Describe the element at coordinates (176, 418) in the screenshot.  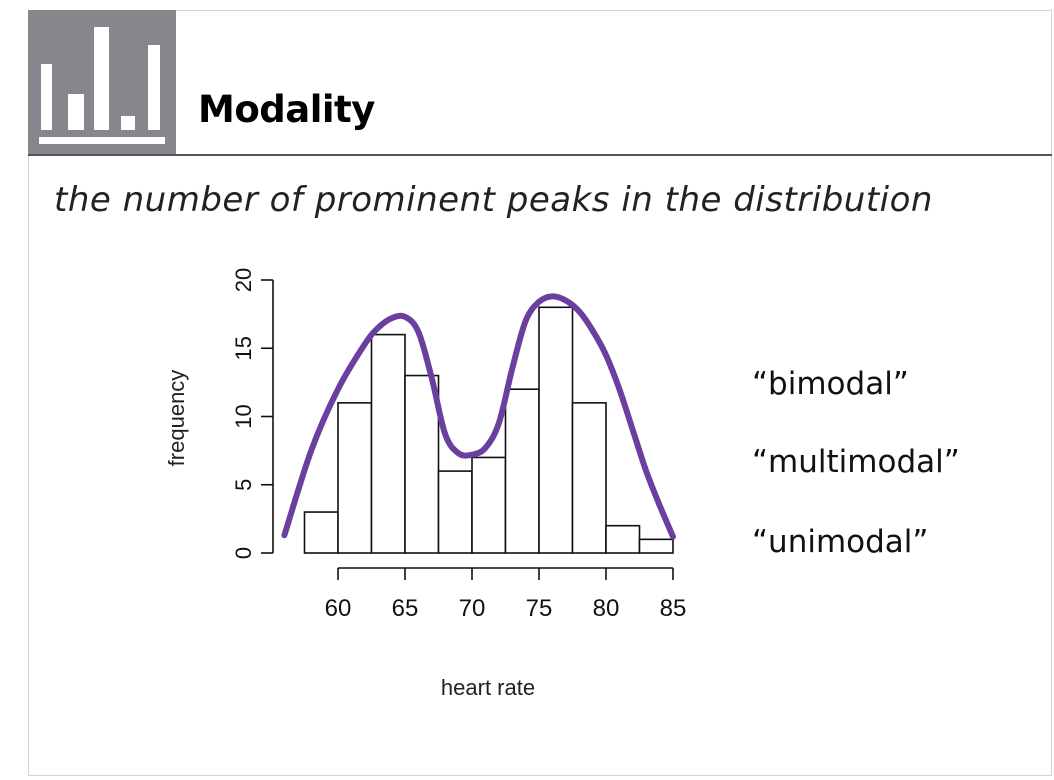
I see `y-axis-label: frequency` at that location.